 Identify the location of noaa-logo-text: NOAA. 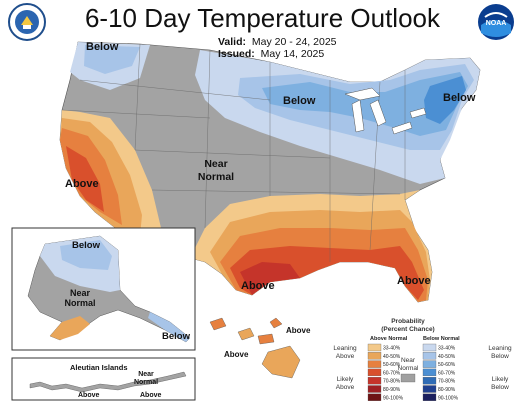
(496, 23).